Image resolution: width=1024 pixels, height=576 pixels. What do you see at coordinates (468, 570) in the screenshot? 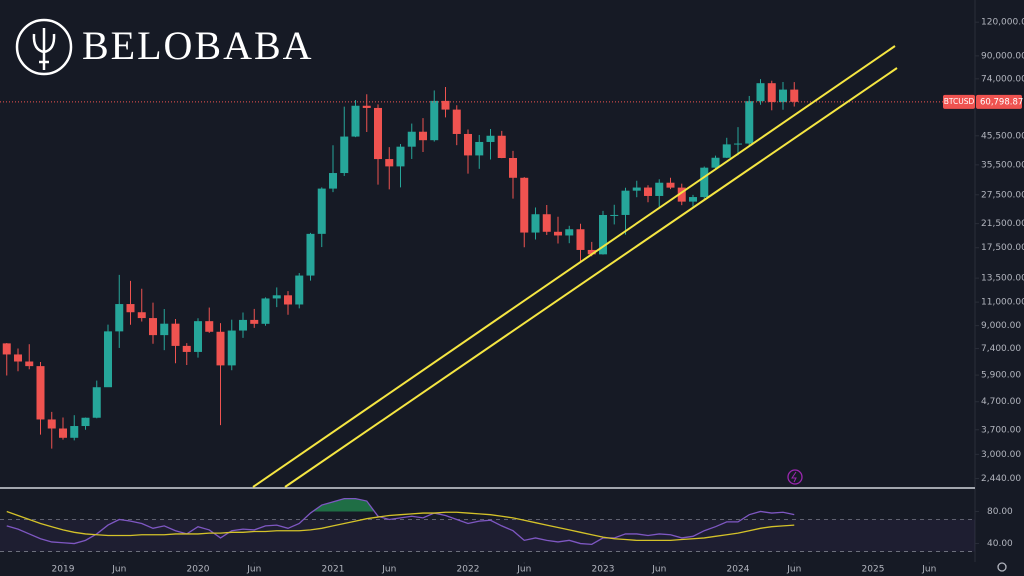
I see `x-tick-label: 2022` at bounding box center [468, 570].